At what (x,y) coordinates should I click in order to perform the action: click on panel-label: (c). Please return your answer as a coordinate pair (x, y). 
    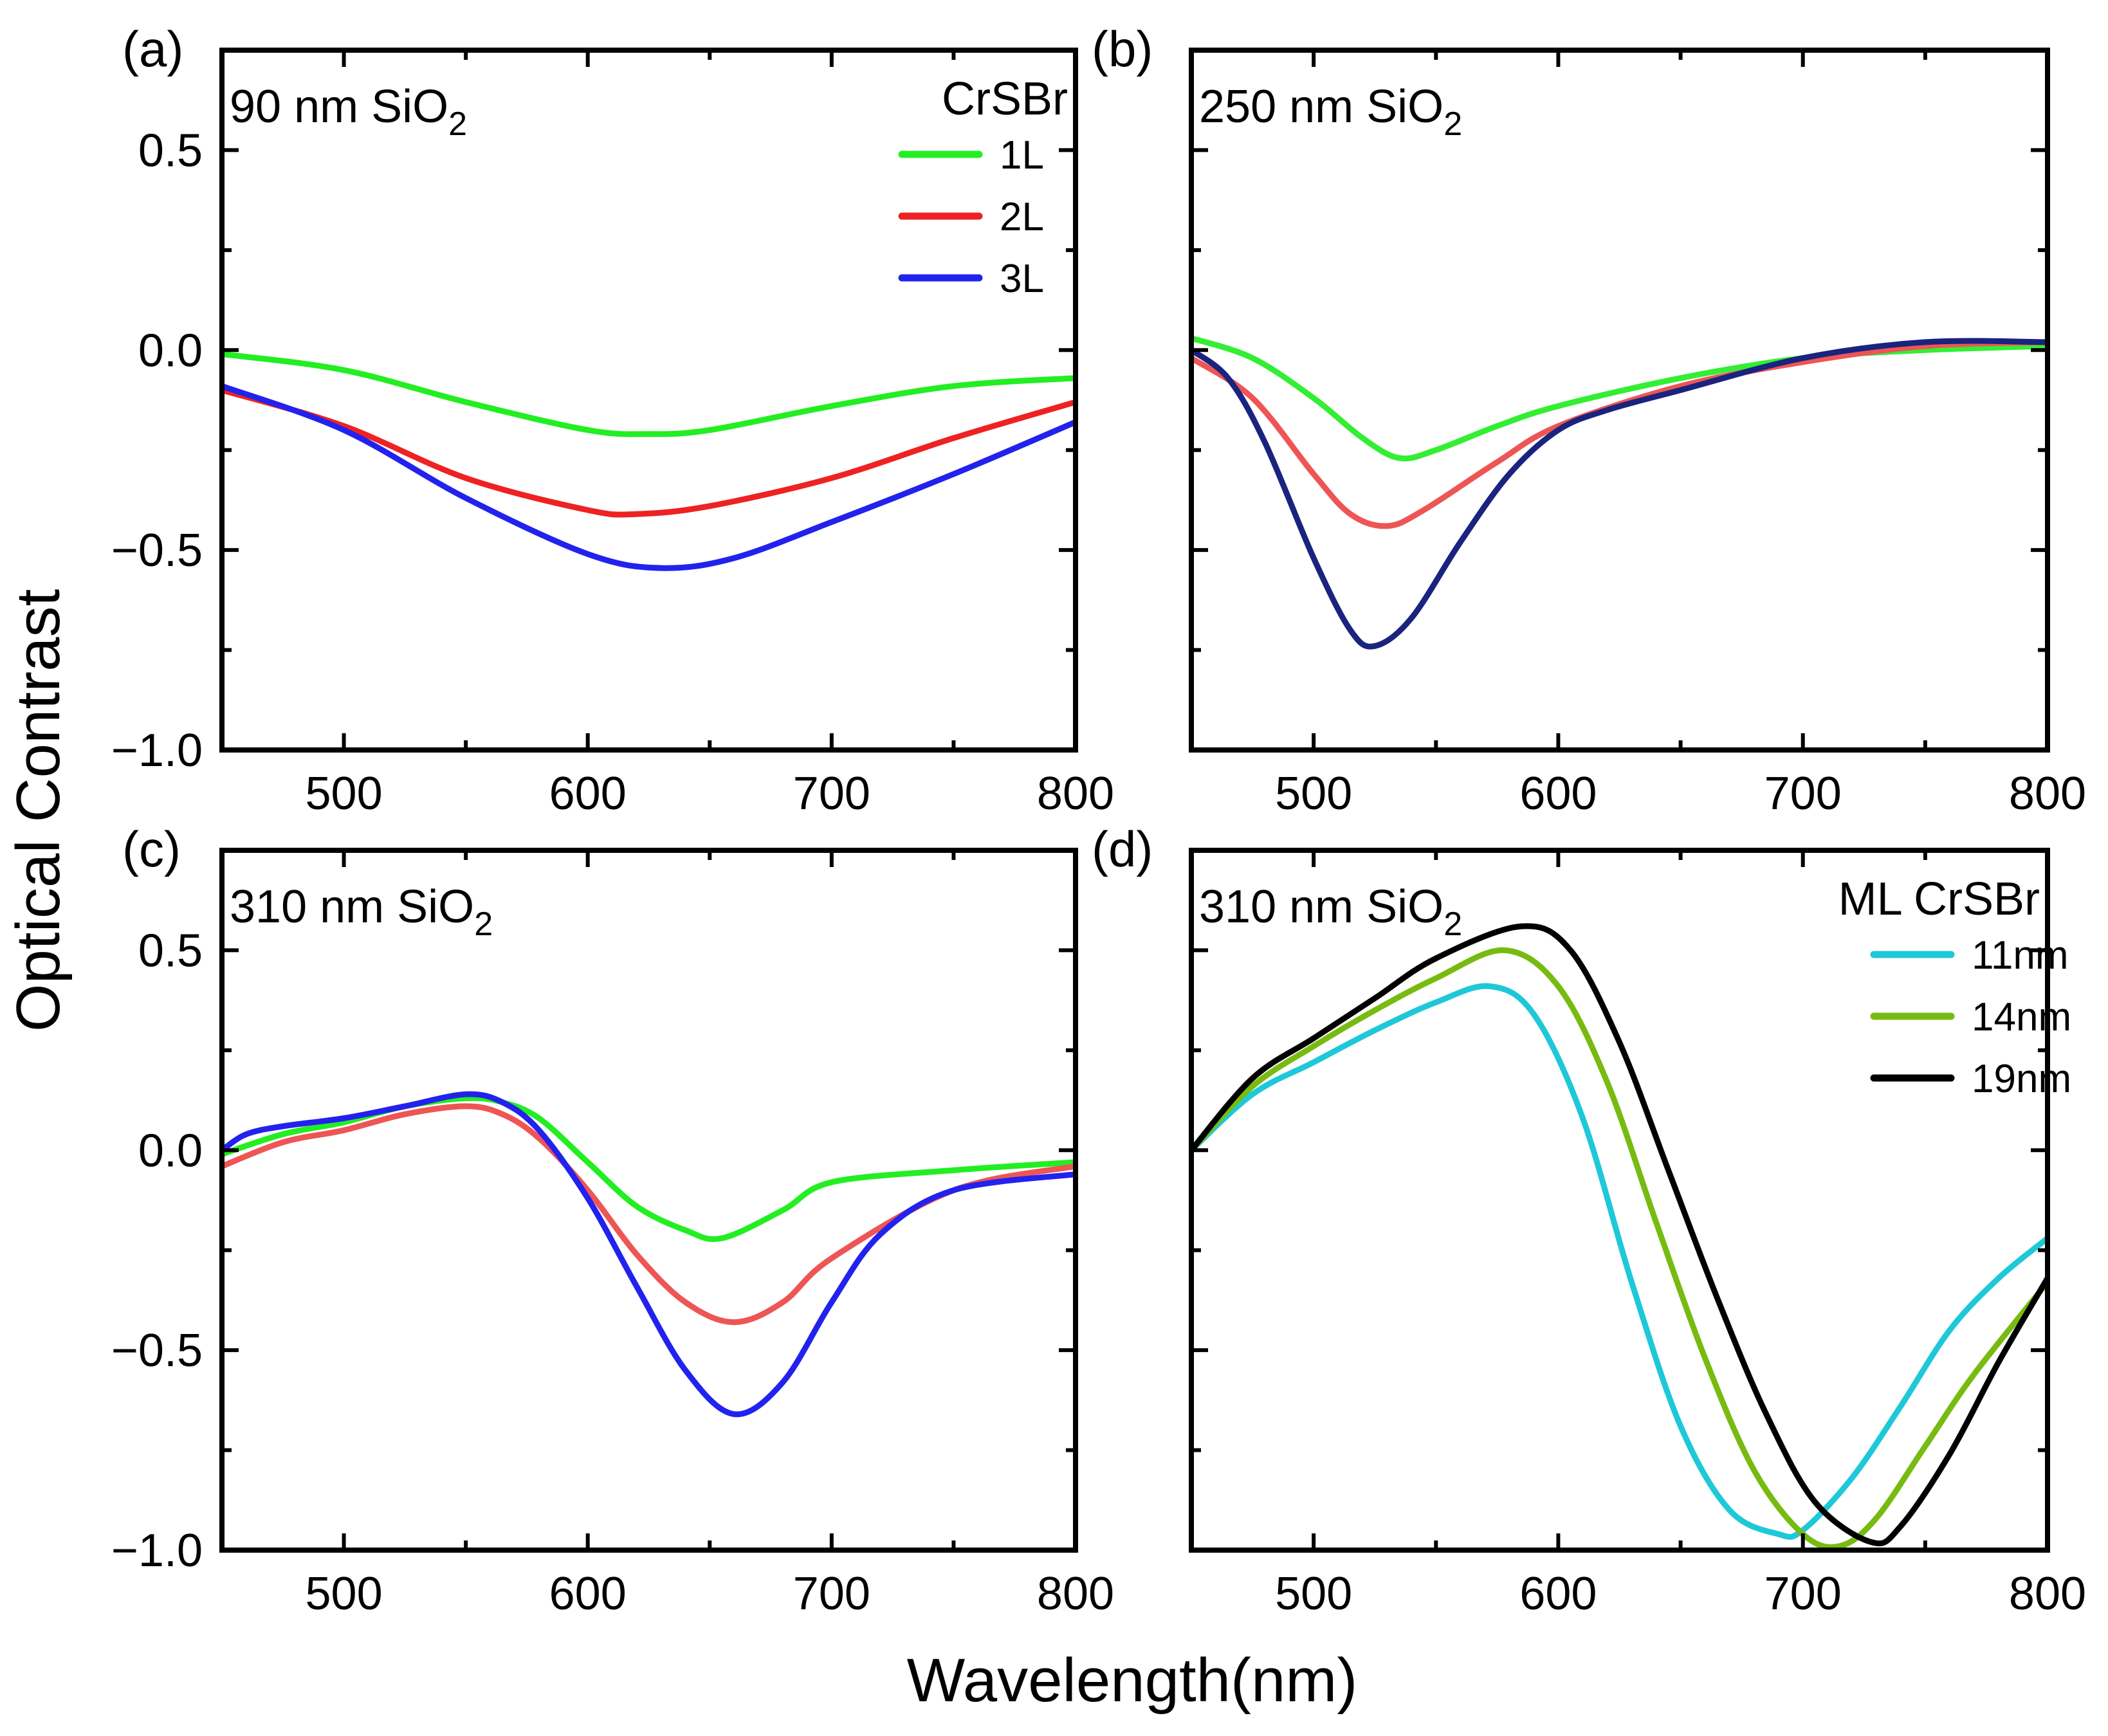
    Looking at the image, I should click on (151, 849).